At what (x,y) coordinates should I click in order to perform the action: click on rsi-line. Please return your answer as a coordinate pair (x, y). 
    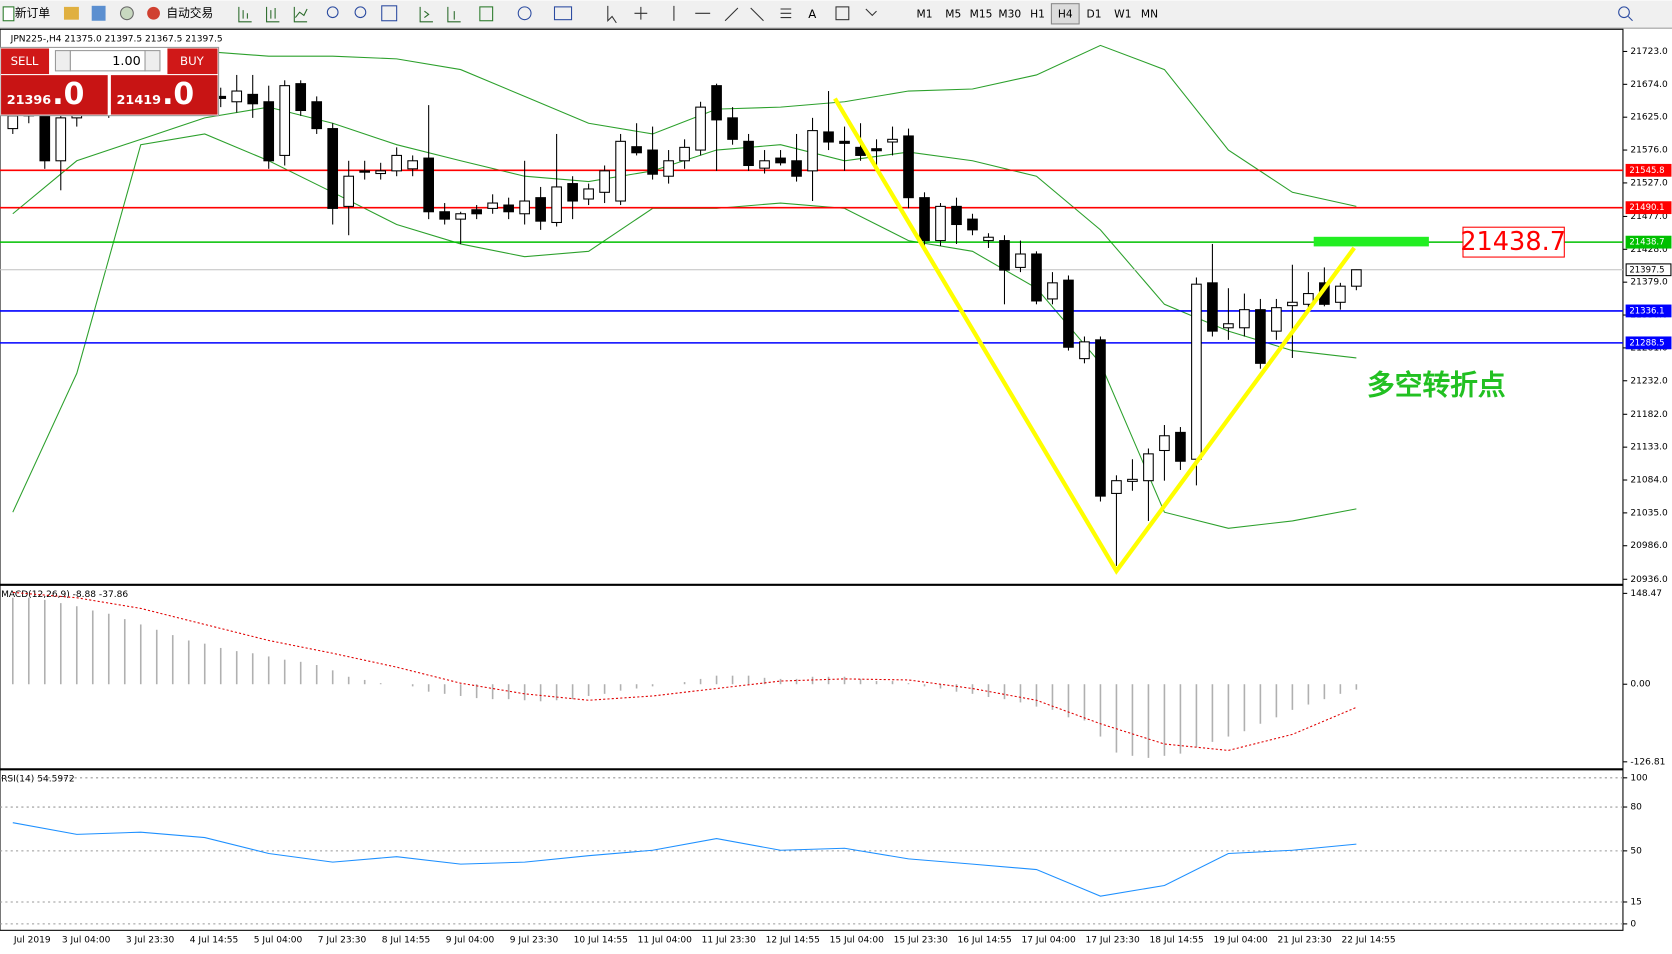
    Looking at the image, I should click on (684, 859).